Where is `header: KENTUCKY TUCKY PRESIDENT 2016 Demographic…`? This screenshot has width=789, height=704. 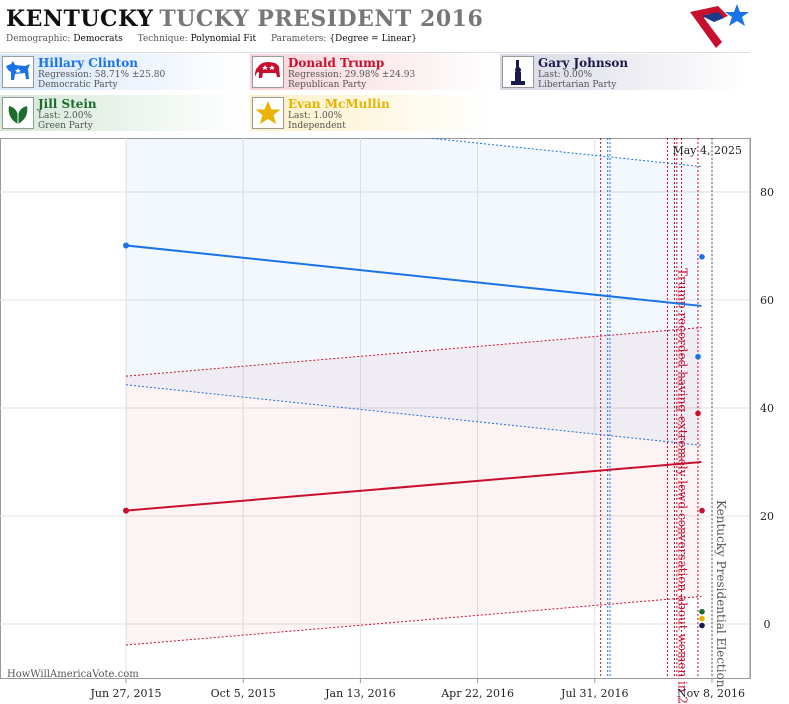
header: KENTUCKY TUCKY PRESIDENT 2016 Demographic… is located at coordinates (375, 26).